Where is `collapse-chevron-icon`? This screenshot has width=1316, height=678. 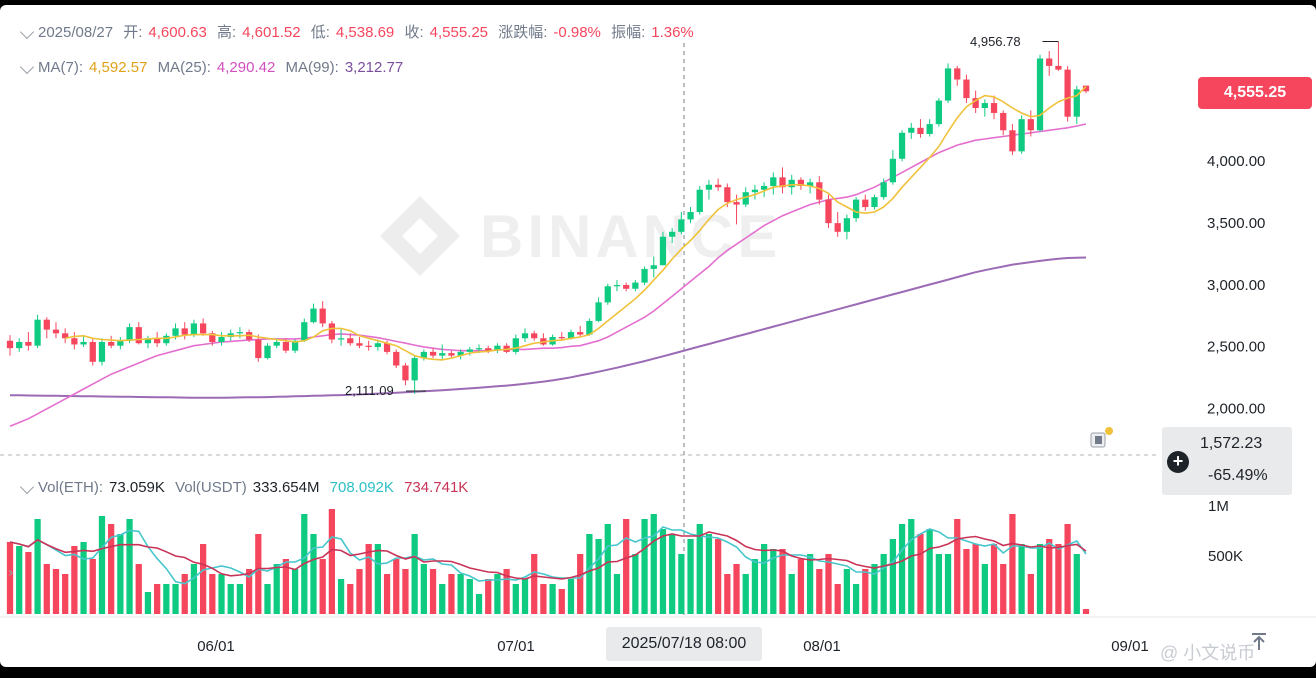 collapse-chevron-icon is located at coordinates (27, 31).